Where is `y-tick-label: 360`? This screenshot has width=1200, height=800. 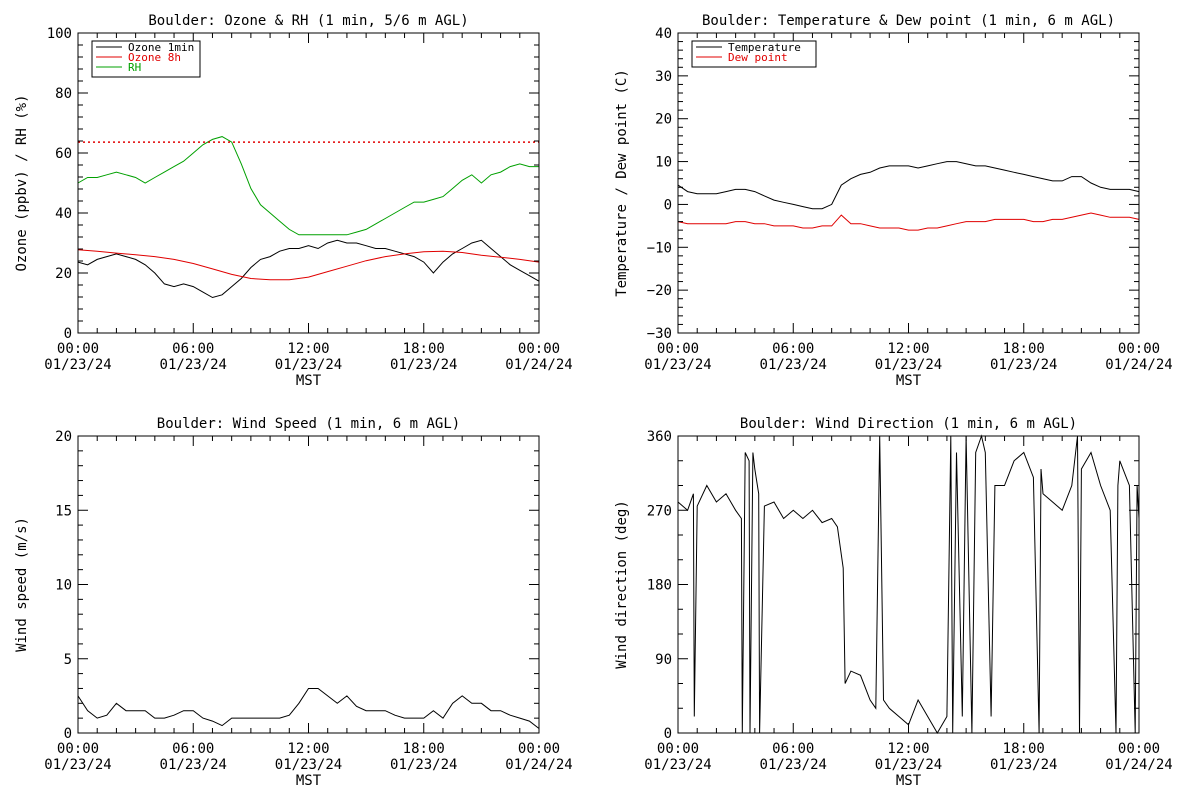 y-tick-label: 360 is located at coordinates (659, 437).